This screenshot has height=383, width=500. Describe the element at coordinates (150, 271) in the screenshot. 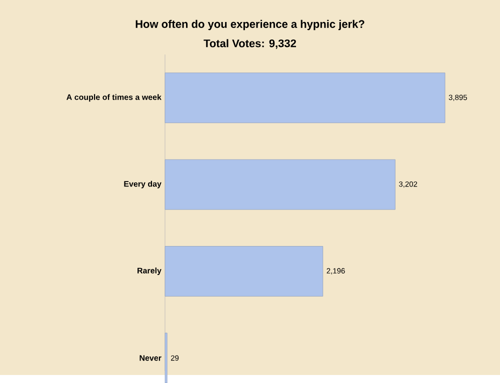

I see `y-tick-label: Rarely` at that location.